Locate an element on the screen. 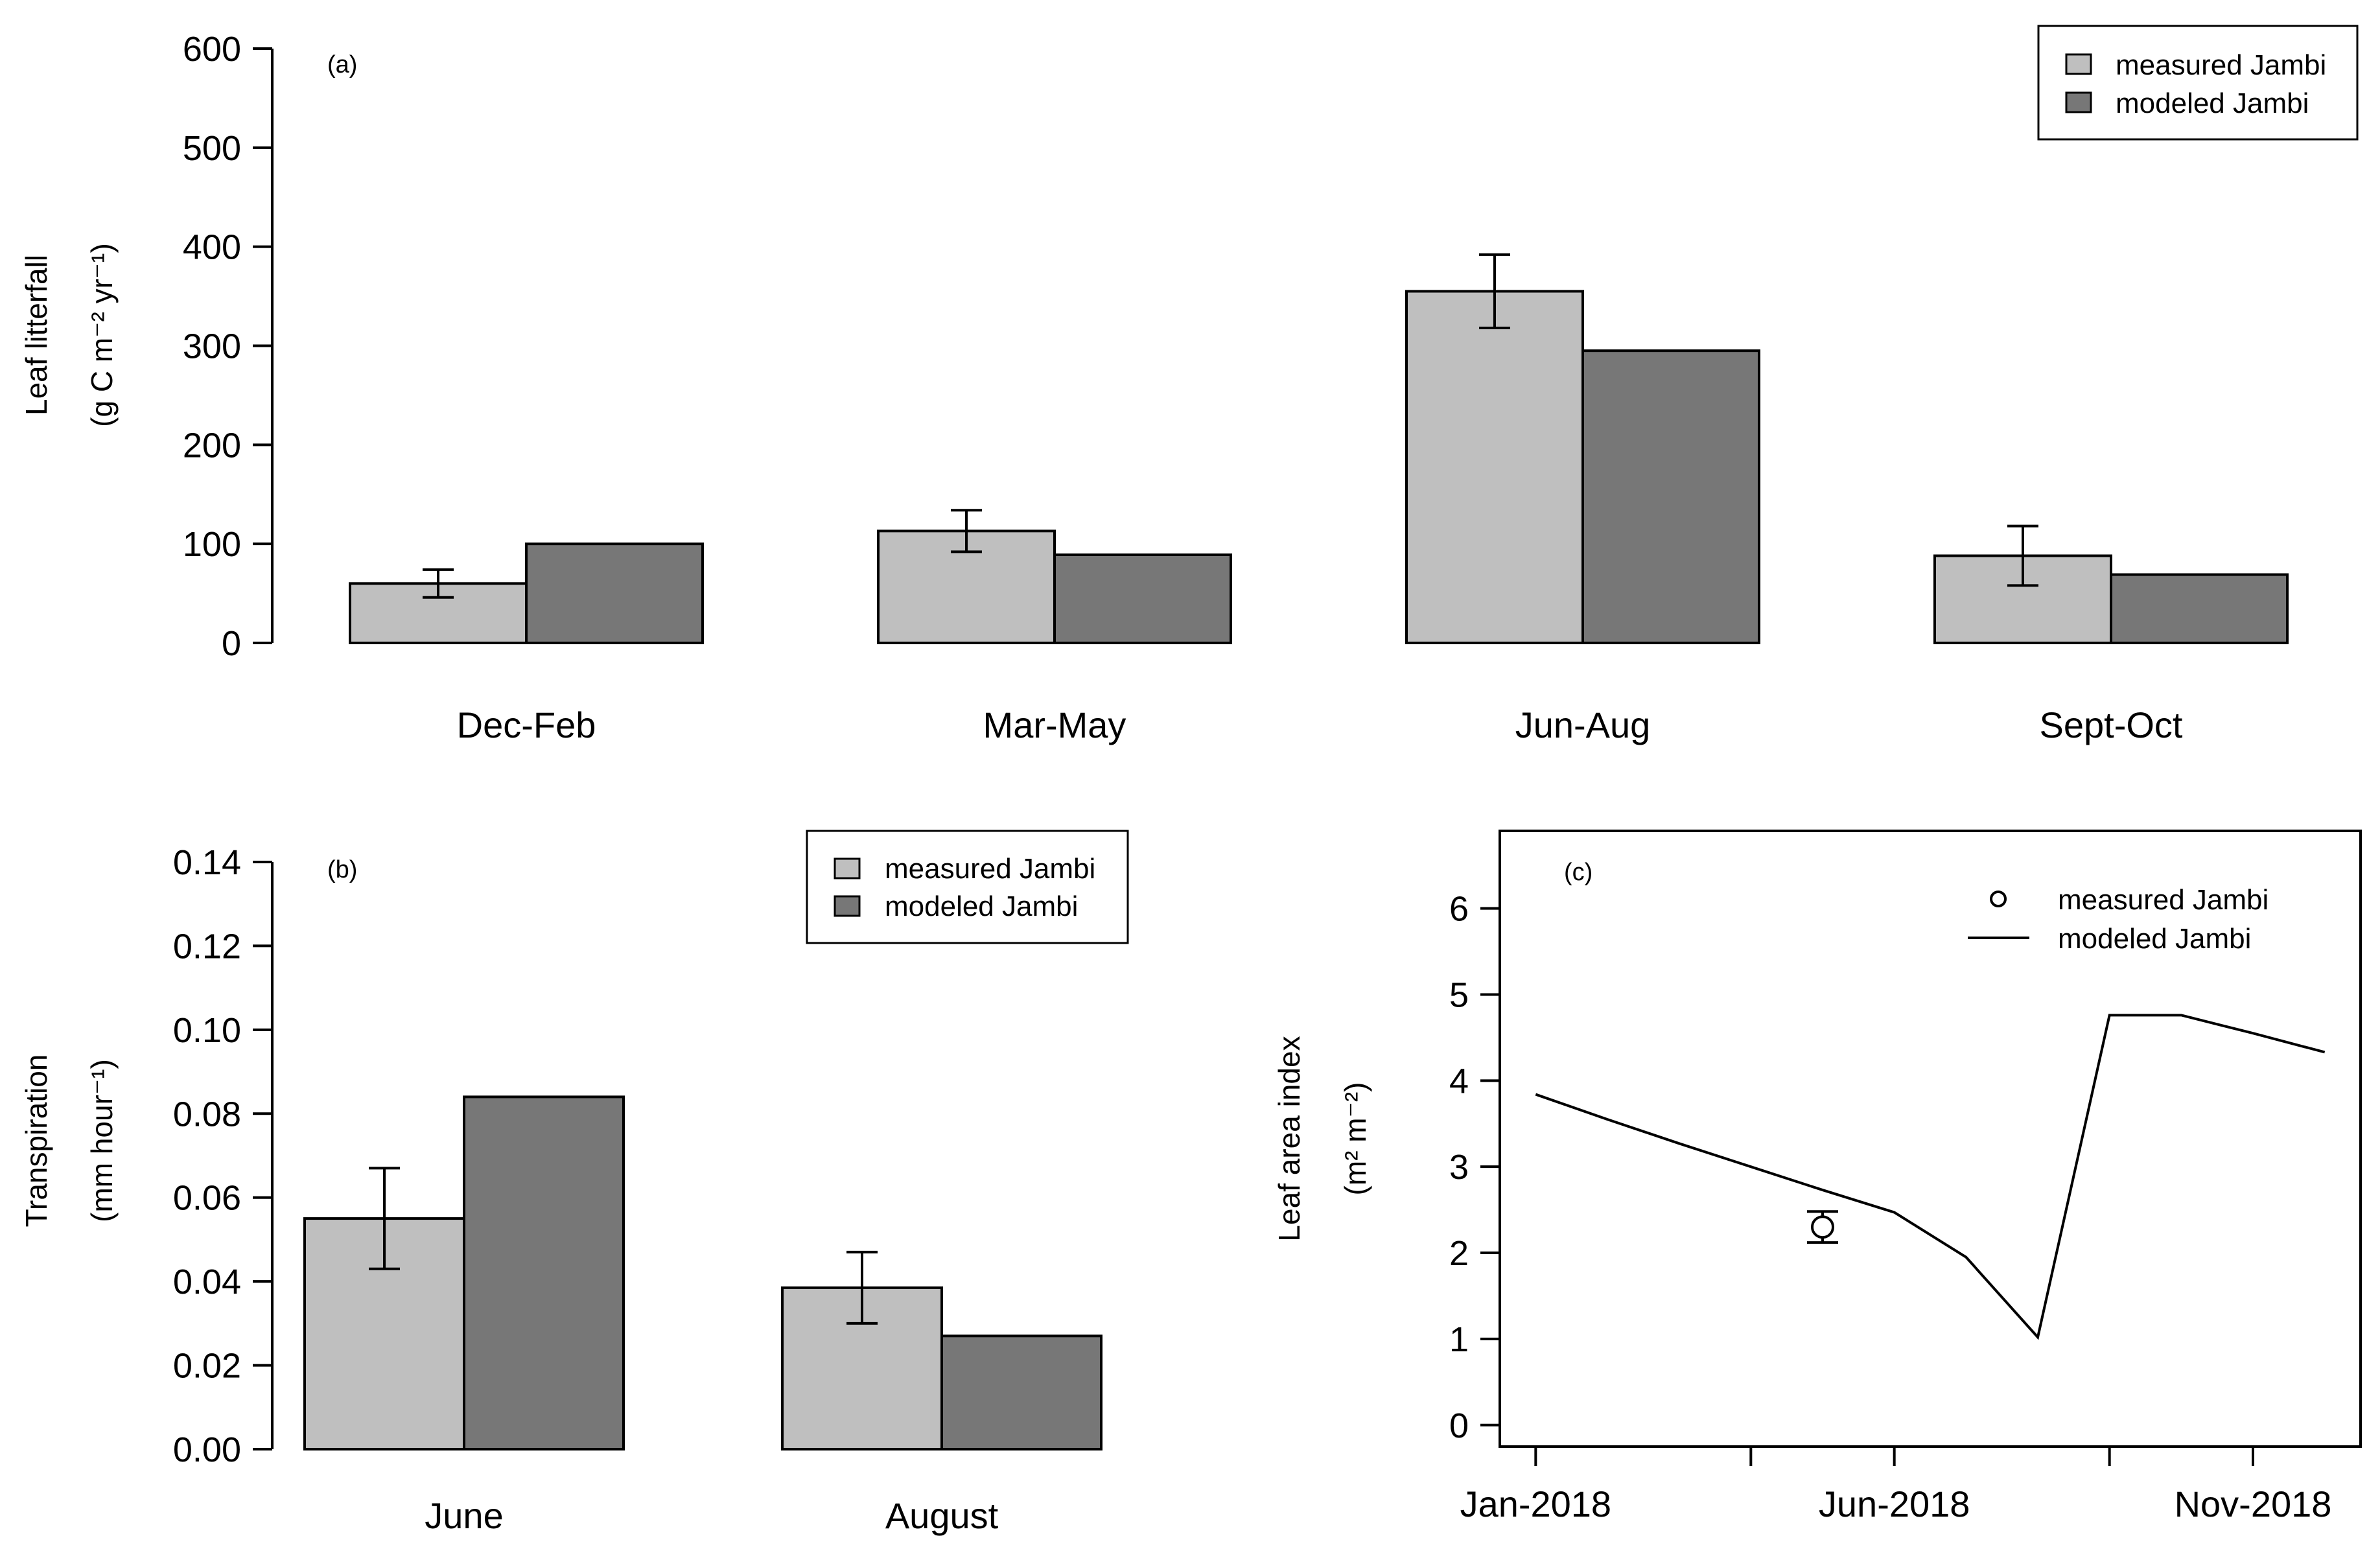 The image size is (2380, 1549). b-ytick-label-7: 0.14 is located at coordinates (207, 862).